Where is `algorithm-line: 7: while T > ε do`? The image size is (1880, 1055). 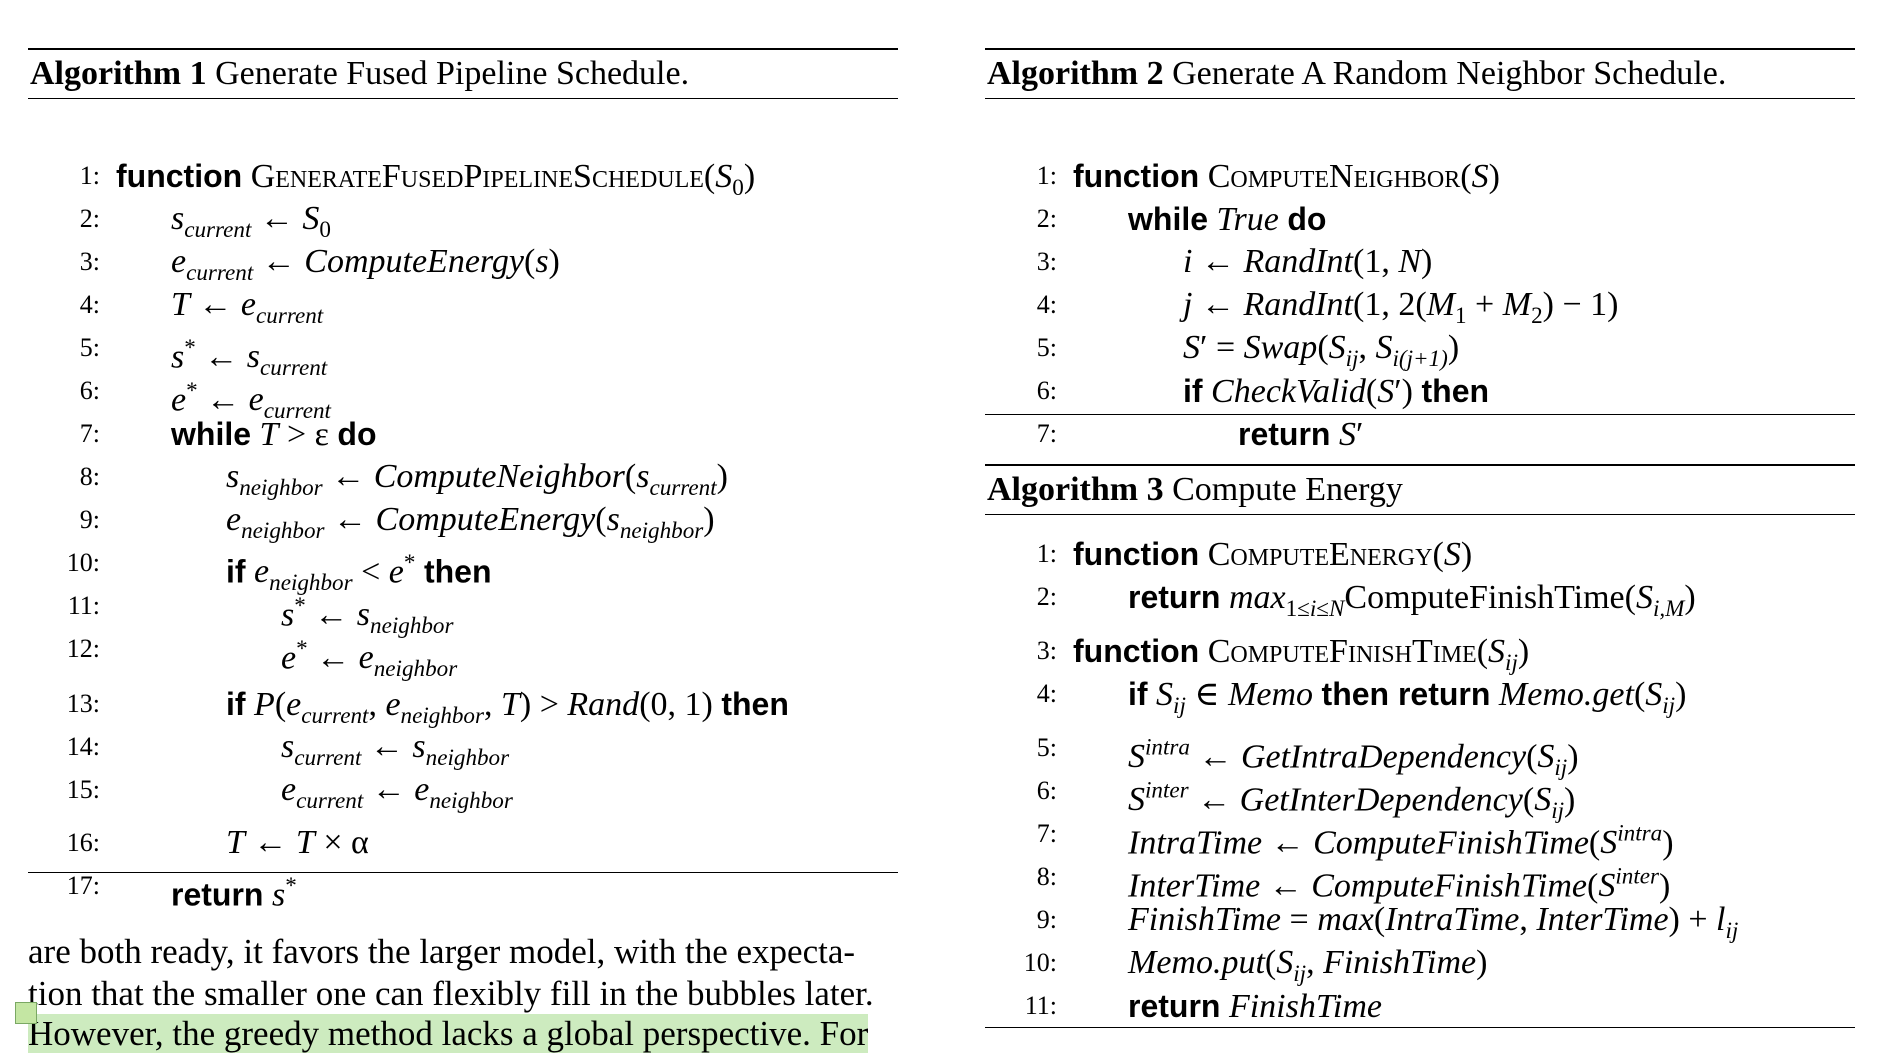
algorithm-line: 7: while T > ε do is located at coordinates (463, 434).